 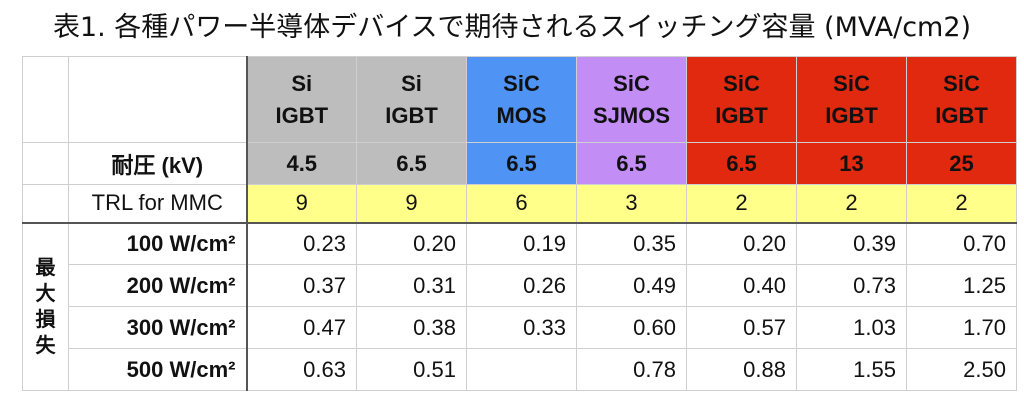 I want to click on value-cell: 1.03, so click(x=851, y=327).